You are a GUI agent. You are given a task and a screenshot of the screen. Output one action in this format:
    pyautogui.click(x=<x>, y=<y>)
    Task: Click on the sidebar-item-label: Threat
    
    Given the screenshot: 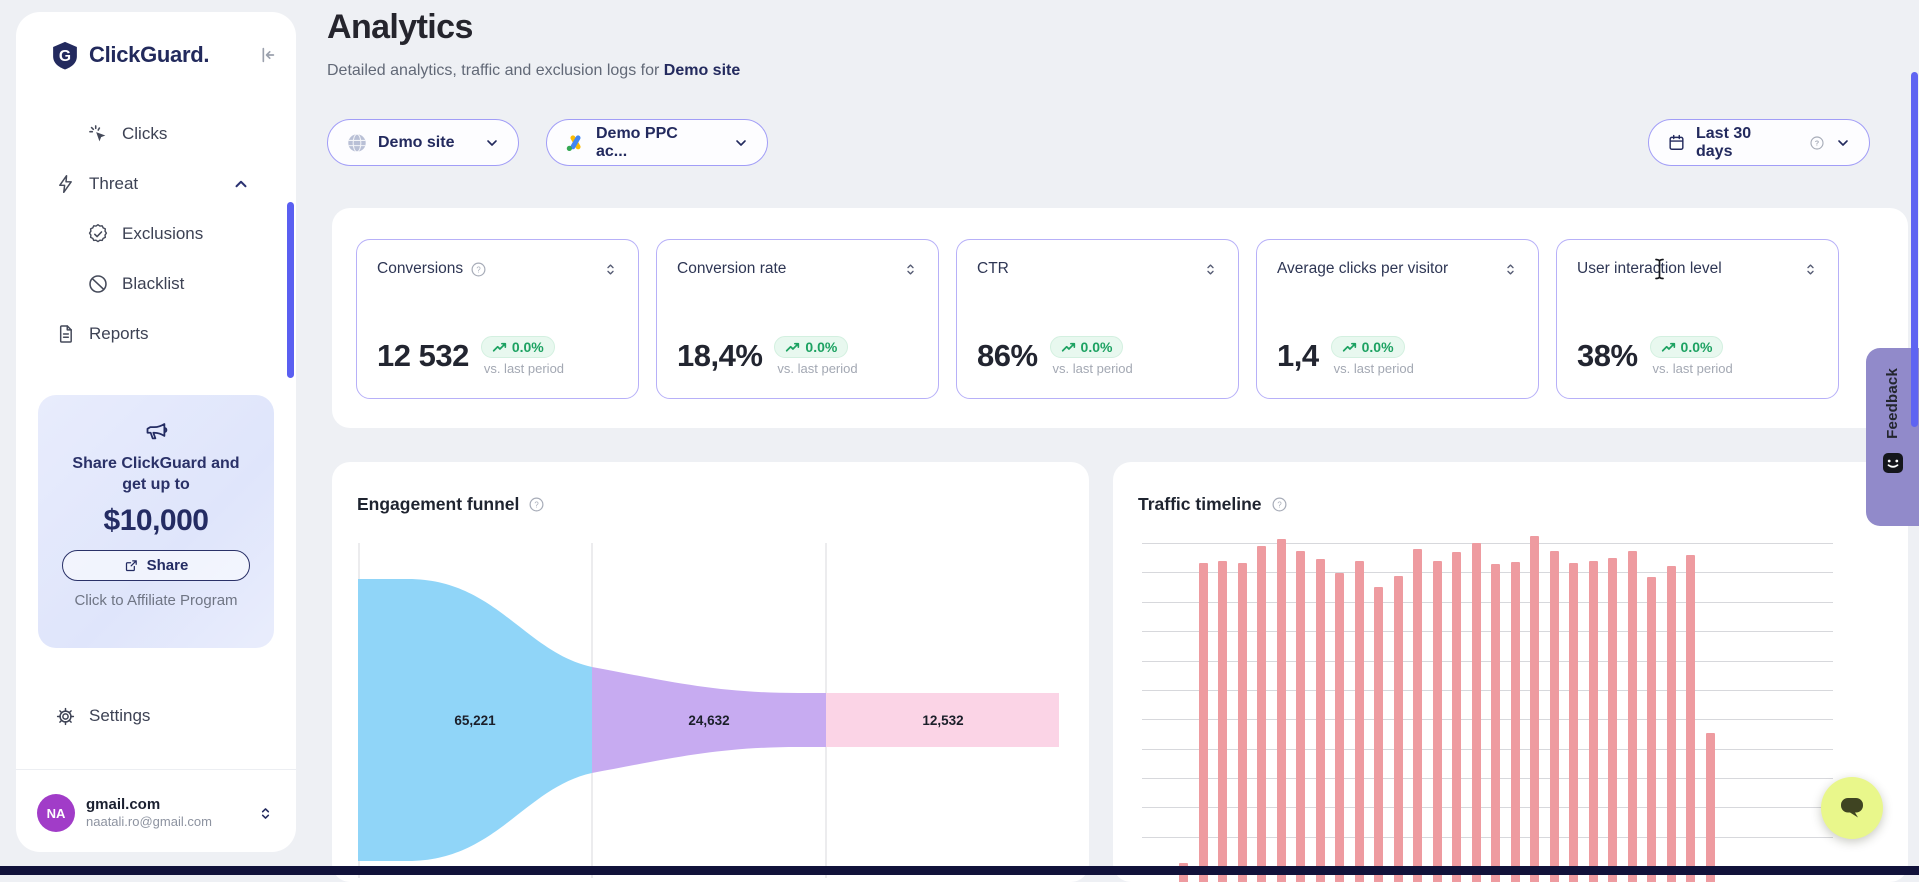 What is the action you would take?
    pyautogui.click(x=114, y=183)
    